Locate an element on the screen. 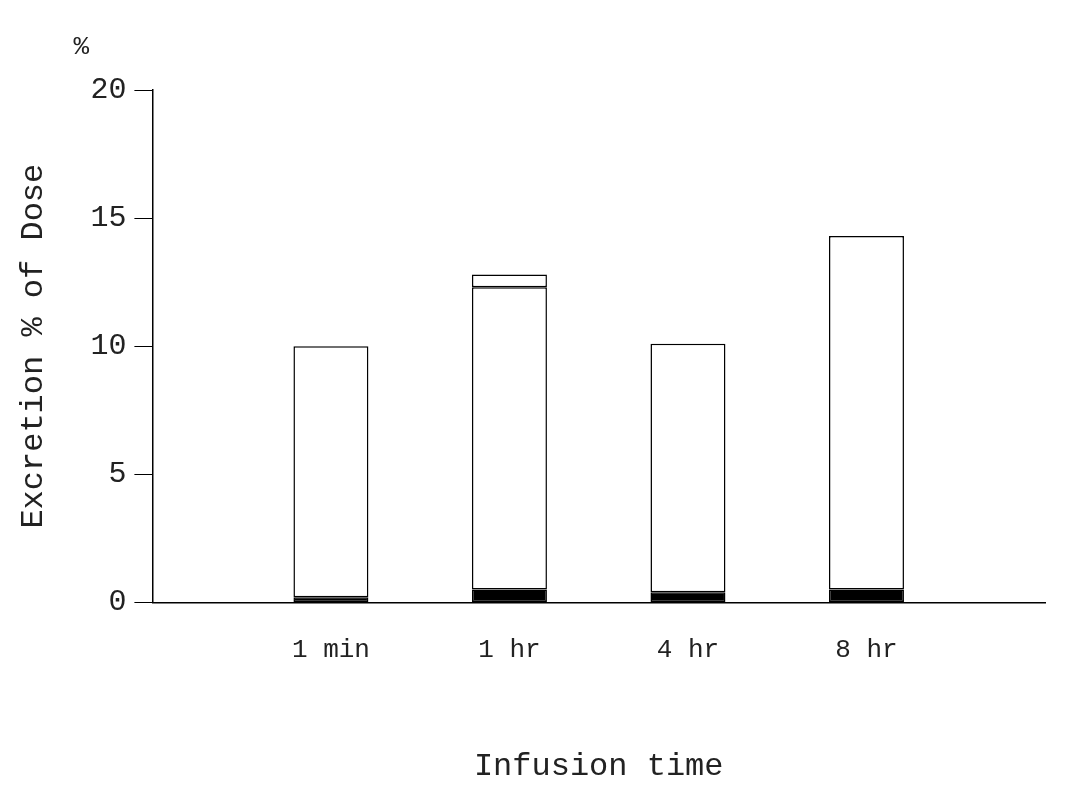  y-tick-label: 10 is located at coordinates (108, 346).